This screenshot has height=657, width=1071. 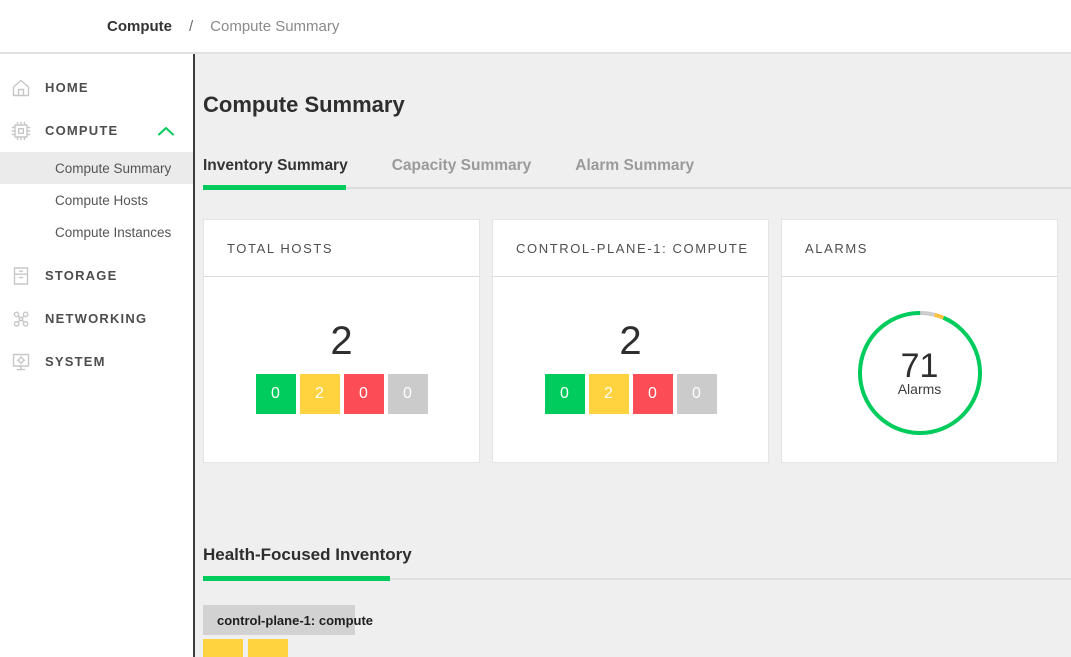 I want to click on sidebar-item-compute: COMPUTE, so click(x=96, y=130).